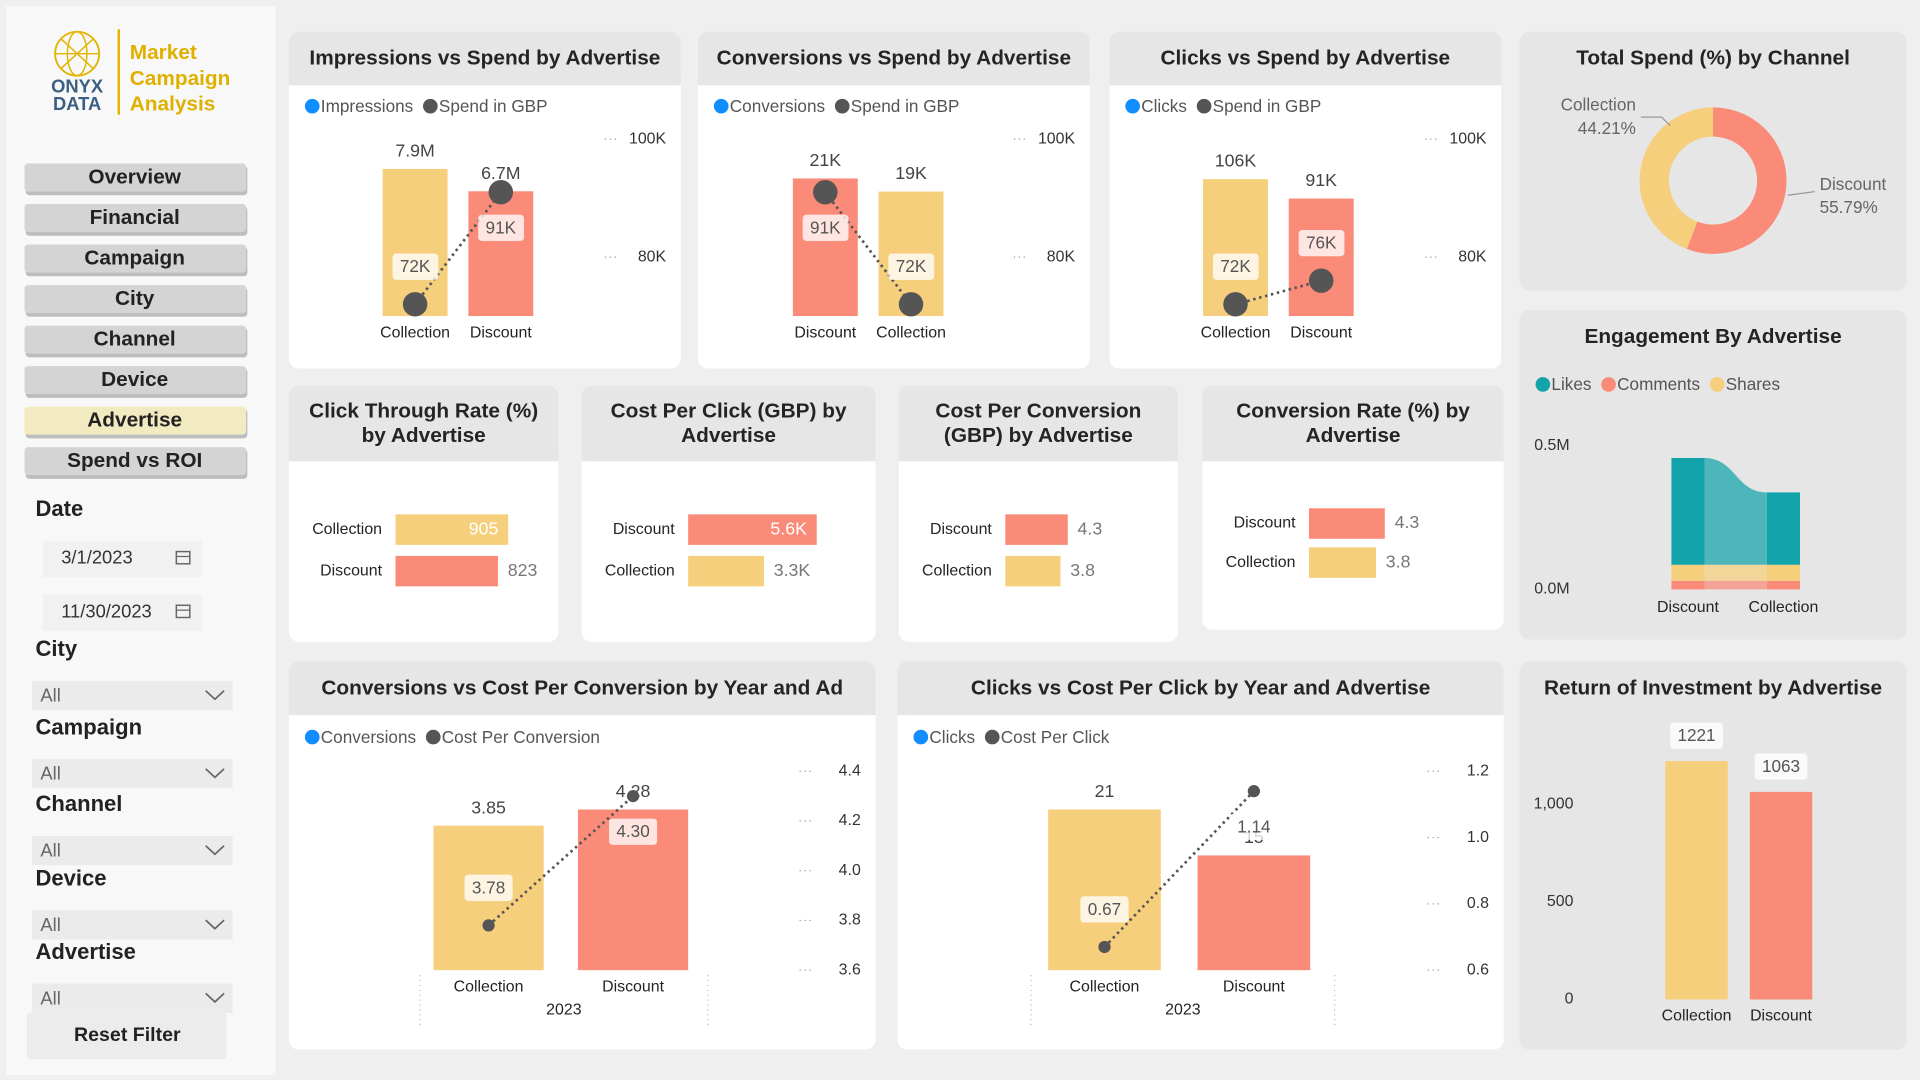  I want to click on filter-label: Advertise, so click(86, 951).